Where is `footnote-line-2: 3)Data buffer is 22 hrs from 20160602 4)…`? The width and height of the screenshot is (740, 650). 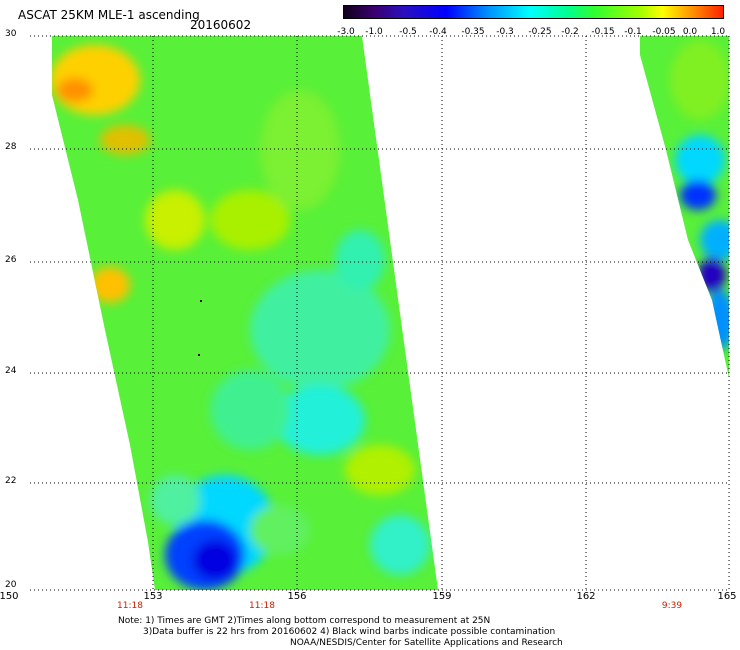
footnote-line-2: 3)Data buffer is 22 hrs from 20160602 4)… is located at coordinates (349, 632).